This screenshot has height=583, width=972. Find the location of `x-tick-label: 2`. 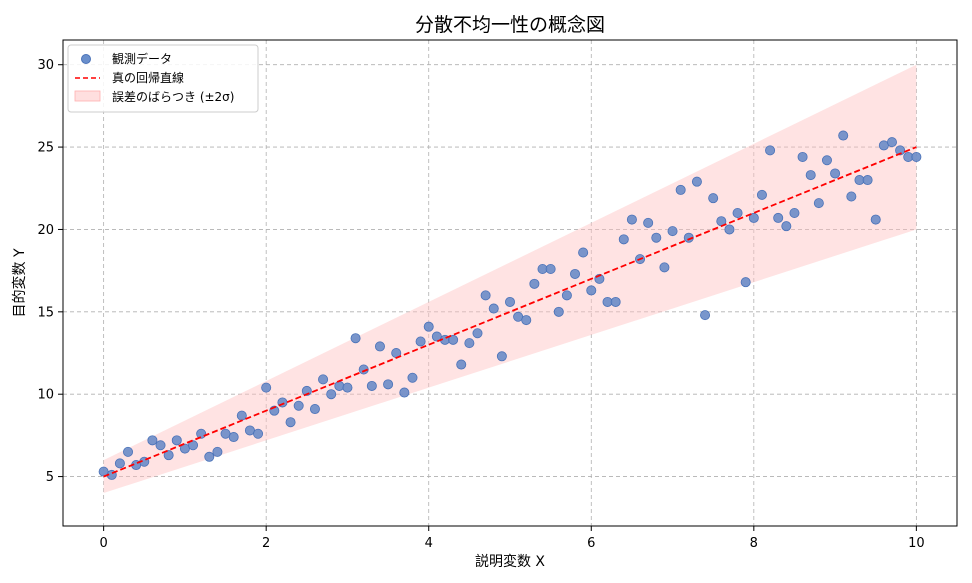

x-tick-label: 2 is located at coordinates (266, 543).